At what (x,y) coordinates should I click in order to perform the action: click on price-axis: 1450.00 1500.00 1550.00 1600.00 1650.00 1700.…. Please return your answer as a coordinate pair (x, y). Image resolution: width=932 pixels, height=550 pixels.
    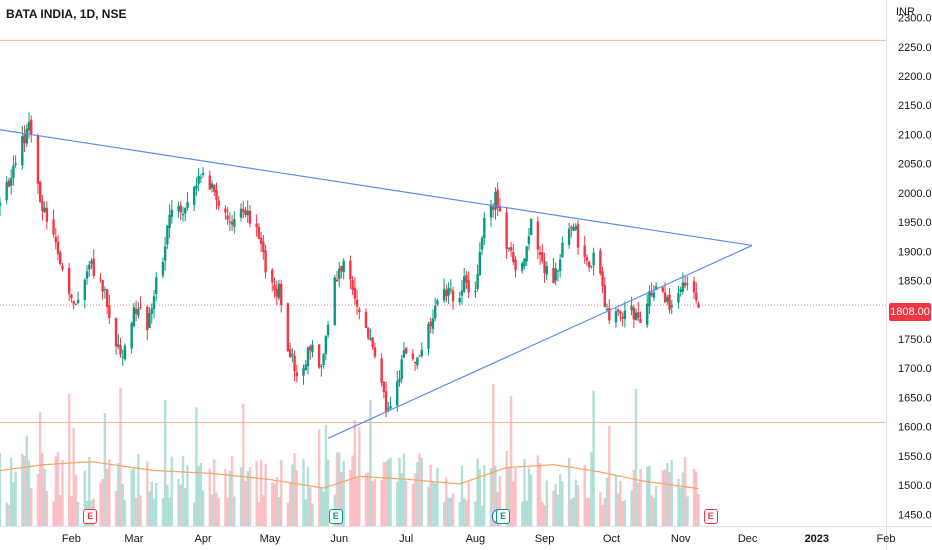
    Looking at the image, I should click on (909, 275).